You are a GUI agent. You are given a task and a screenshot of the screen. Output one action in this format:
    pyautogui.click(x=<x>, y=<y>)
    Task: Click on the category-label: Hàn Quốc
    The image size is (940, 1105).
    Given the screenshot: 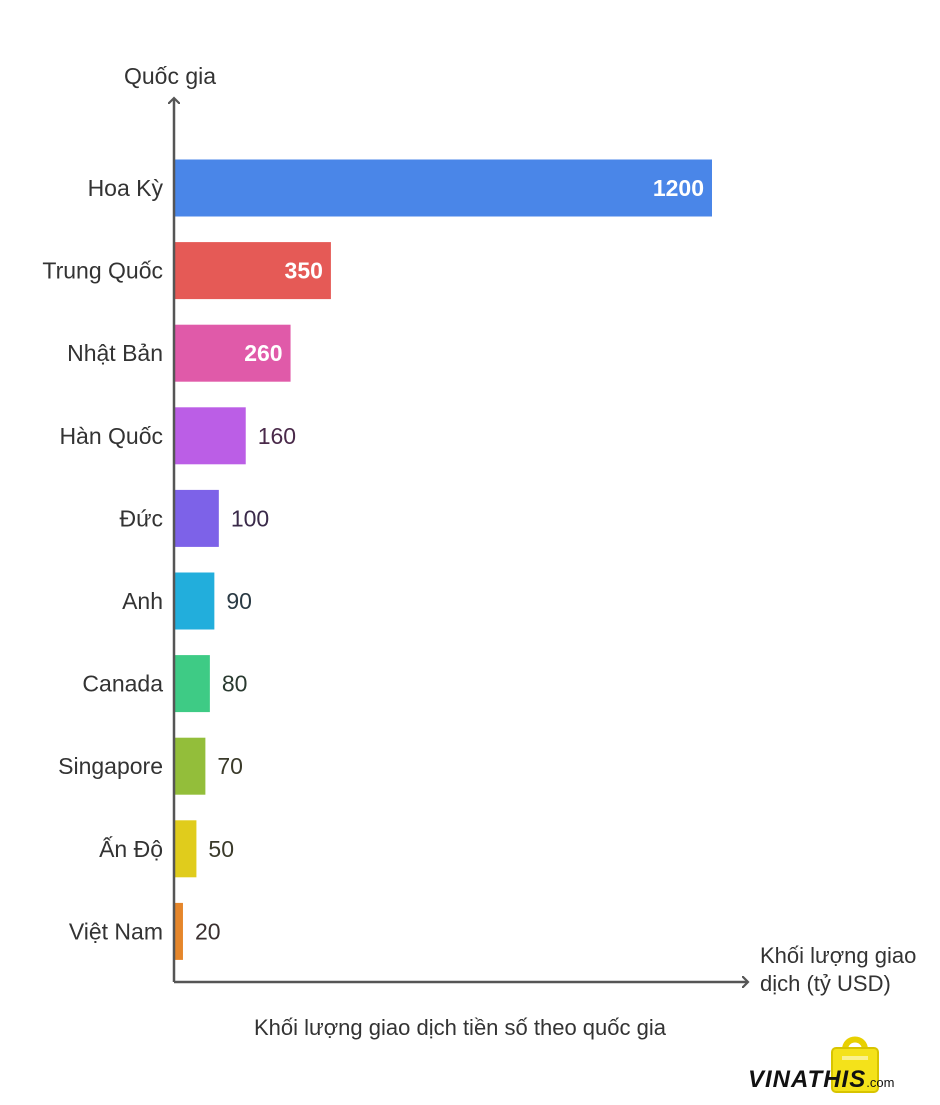 What is the action you would take?
    pyautogui.click(x=111, y=436)
    